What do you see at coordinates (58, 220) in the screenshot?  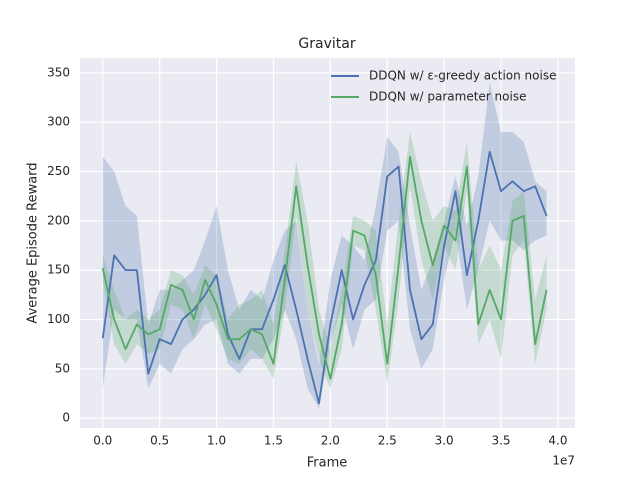 I see `y-tick-label: 200` at bounding box center [58, 220].